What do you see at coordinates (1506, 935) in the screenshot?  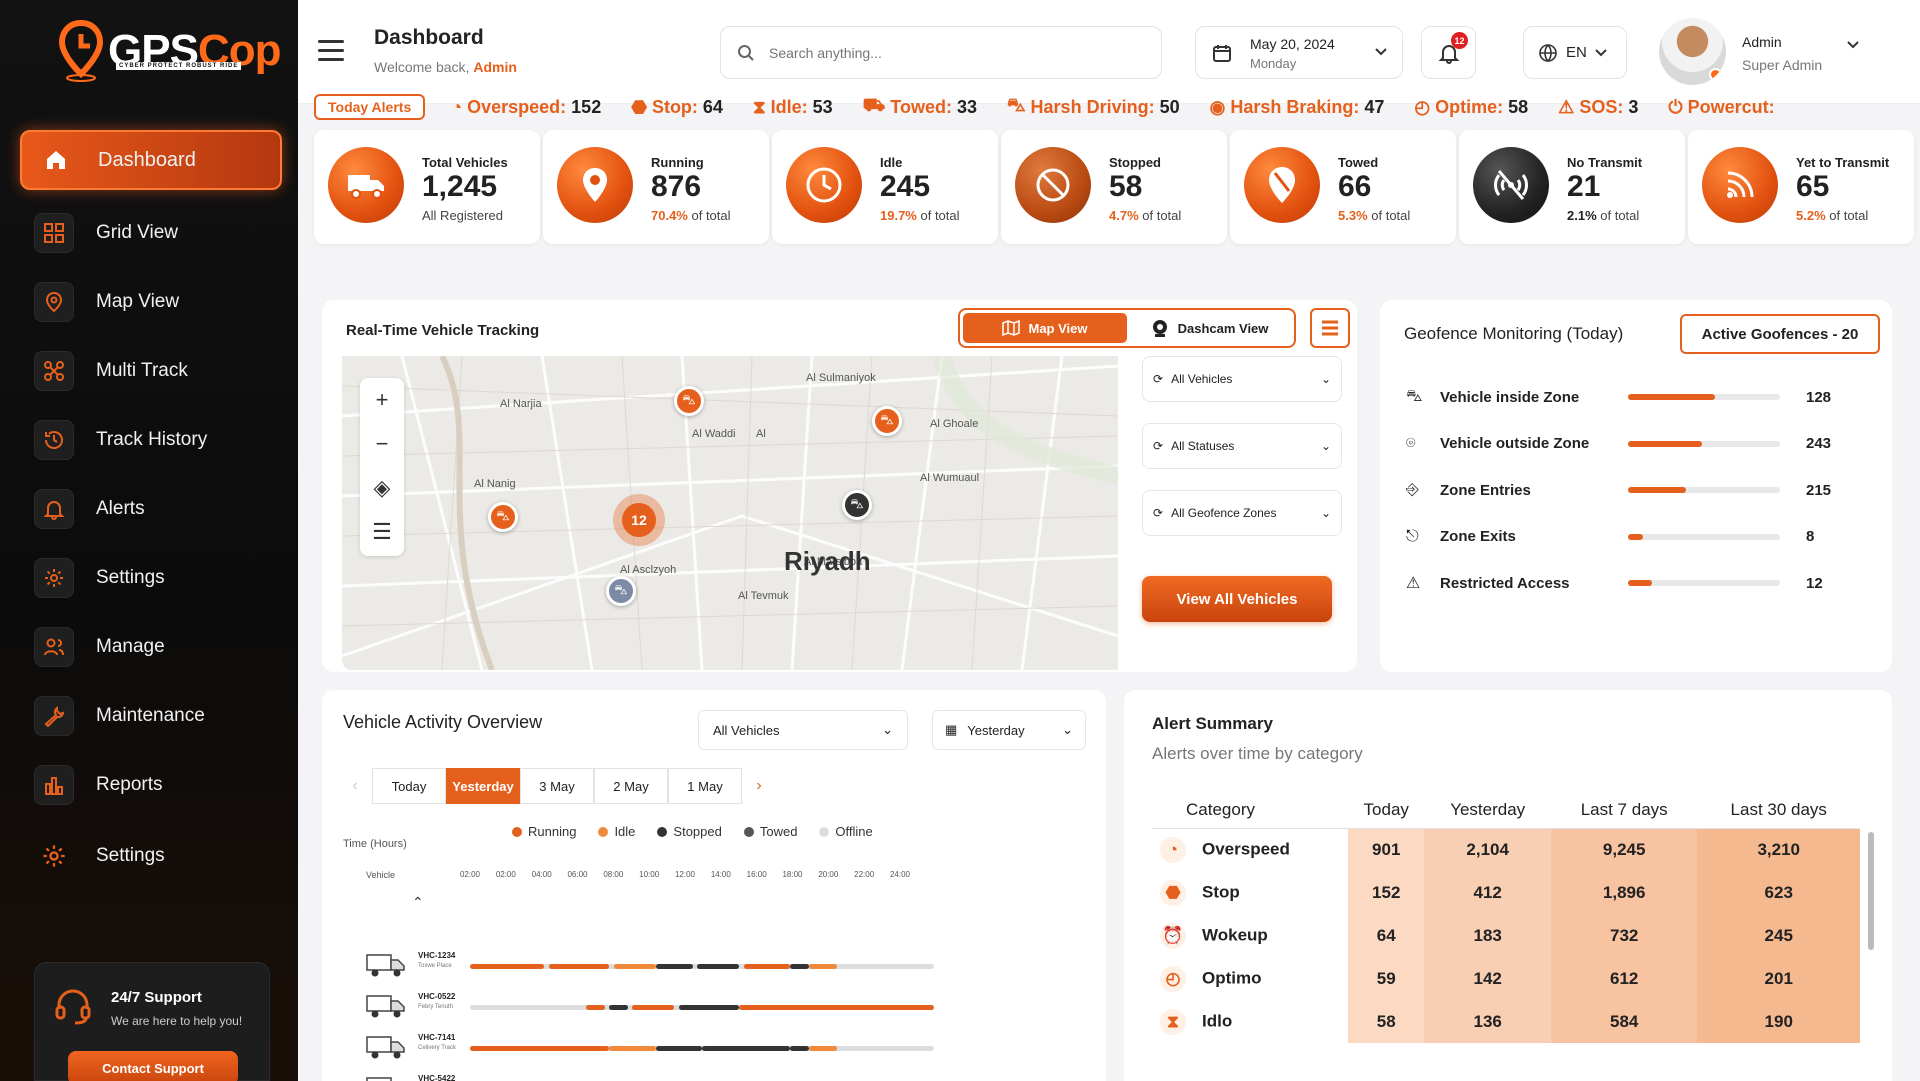 I see `table-row: ⏰ Wokeup 64 183 732 245` at bounding box center [1506, 935].